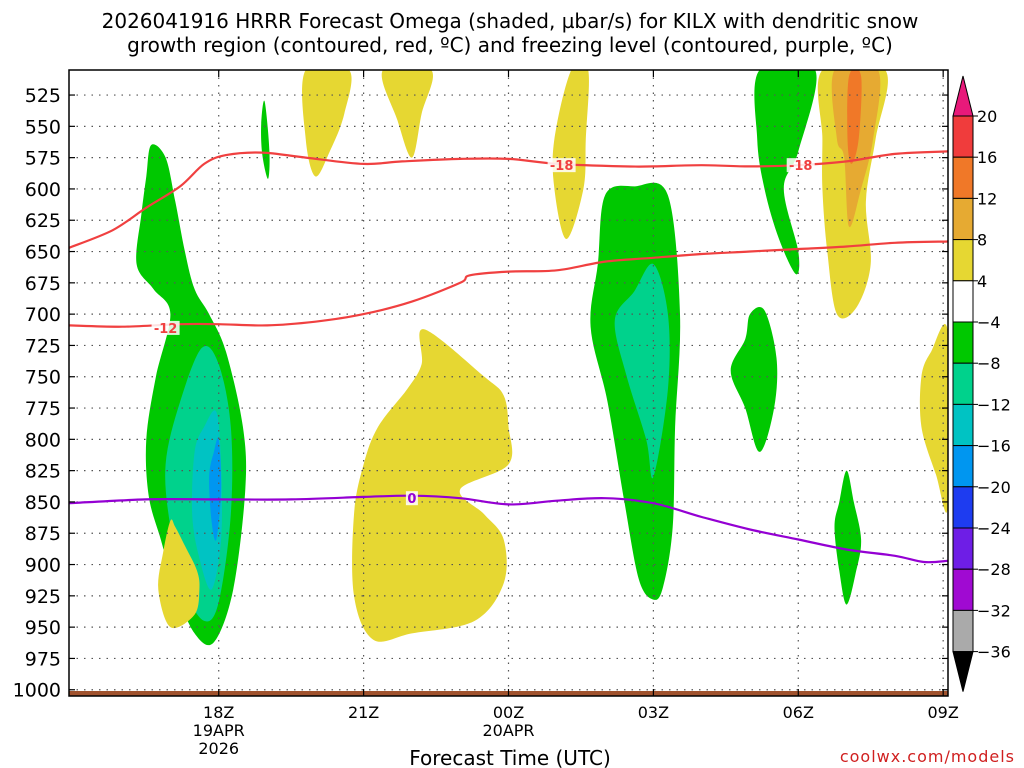 The width and height of the screenshot is (1024, 768). I want to click on colorbar-label: 4, so click(982, 281).